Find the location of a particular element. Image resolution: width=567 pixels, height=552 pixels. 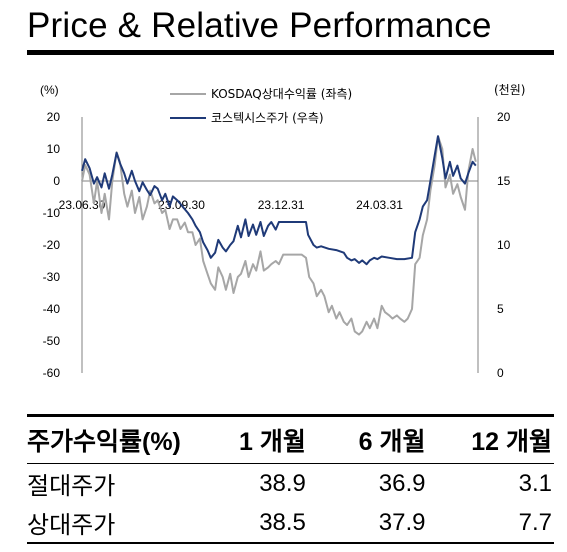

right-tick-label: 5 is located at coordinates (500, 309).